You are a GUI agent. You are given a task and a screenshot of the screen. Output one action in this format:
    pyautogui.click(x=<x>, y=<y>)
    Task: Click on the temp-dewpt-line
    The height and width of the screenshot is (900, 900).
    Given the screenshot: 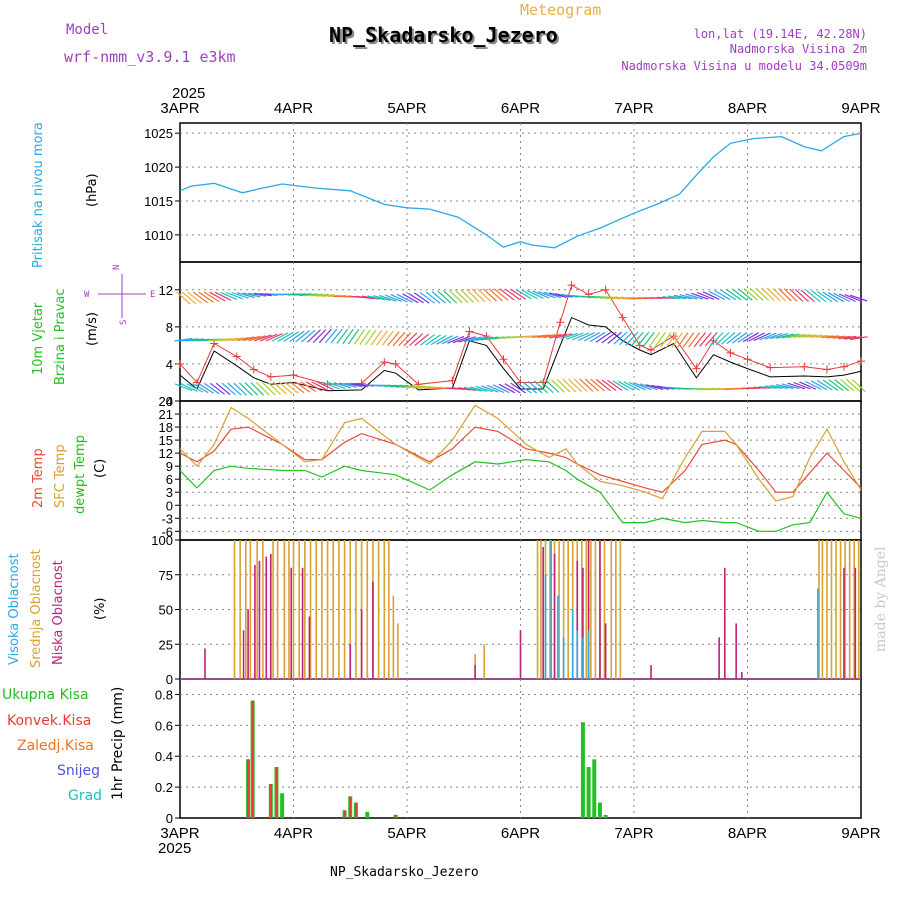 What is the action you would take?
    pyautogui.click(x=520, y=495)
    